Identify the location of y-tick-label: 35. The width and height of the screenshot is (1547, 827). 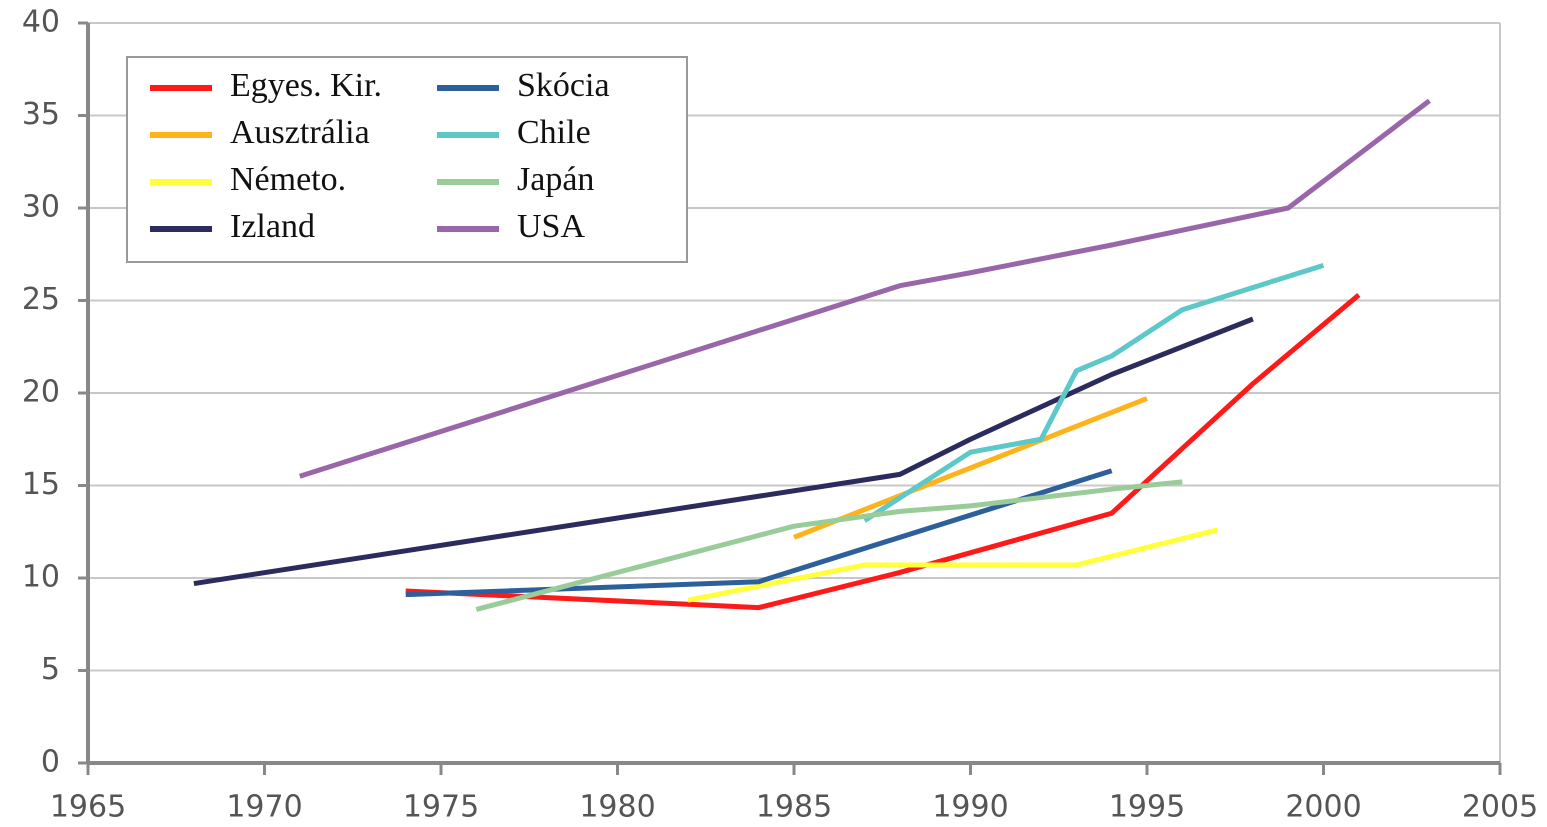
(41, 114).